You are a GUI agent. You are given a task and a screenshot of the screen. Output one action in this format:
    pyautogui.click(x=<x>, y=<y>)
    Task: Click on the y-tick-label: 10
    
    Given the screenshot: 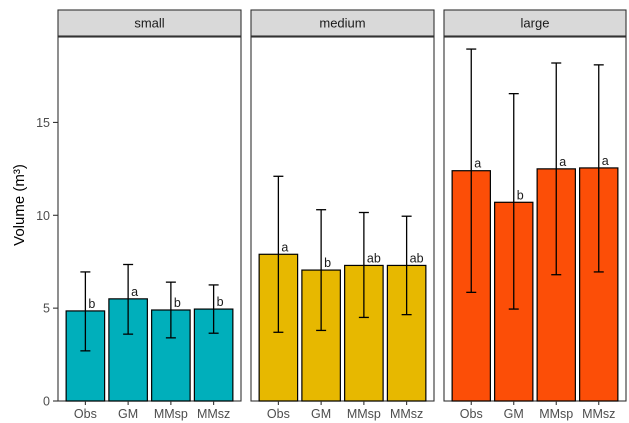 What is the action you would take?
    pyautogui.click(x=43, y=216)
    